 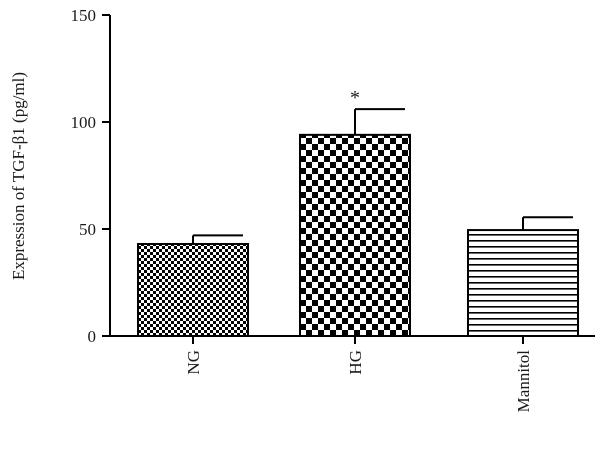 What do you see at coordinates (355, 98) in the screenshot?
I see `significance-marker: *` at bounding box center [355, 98].